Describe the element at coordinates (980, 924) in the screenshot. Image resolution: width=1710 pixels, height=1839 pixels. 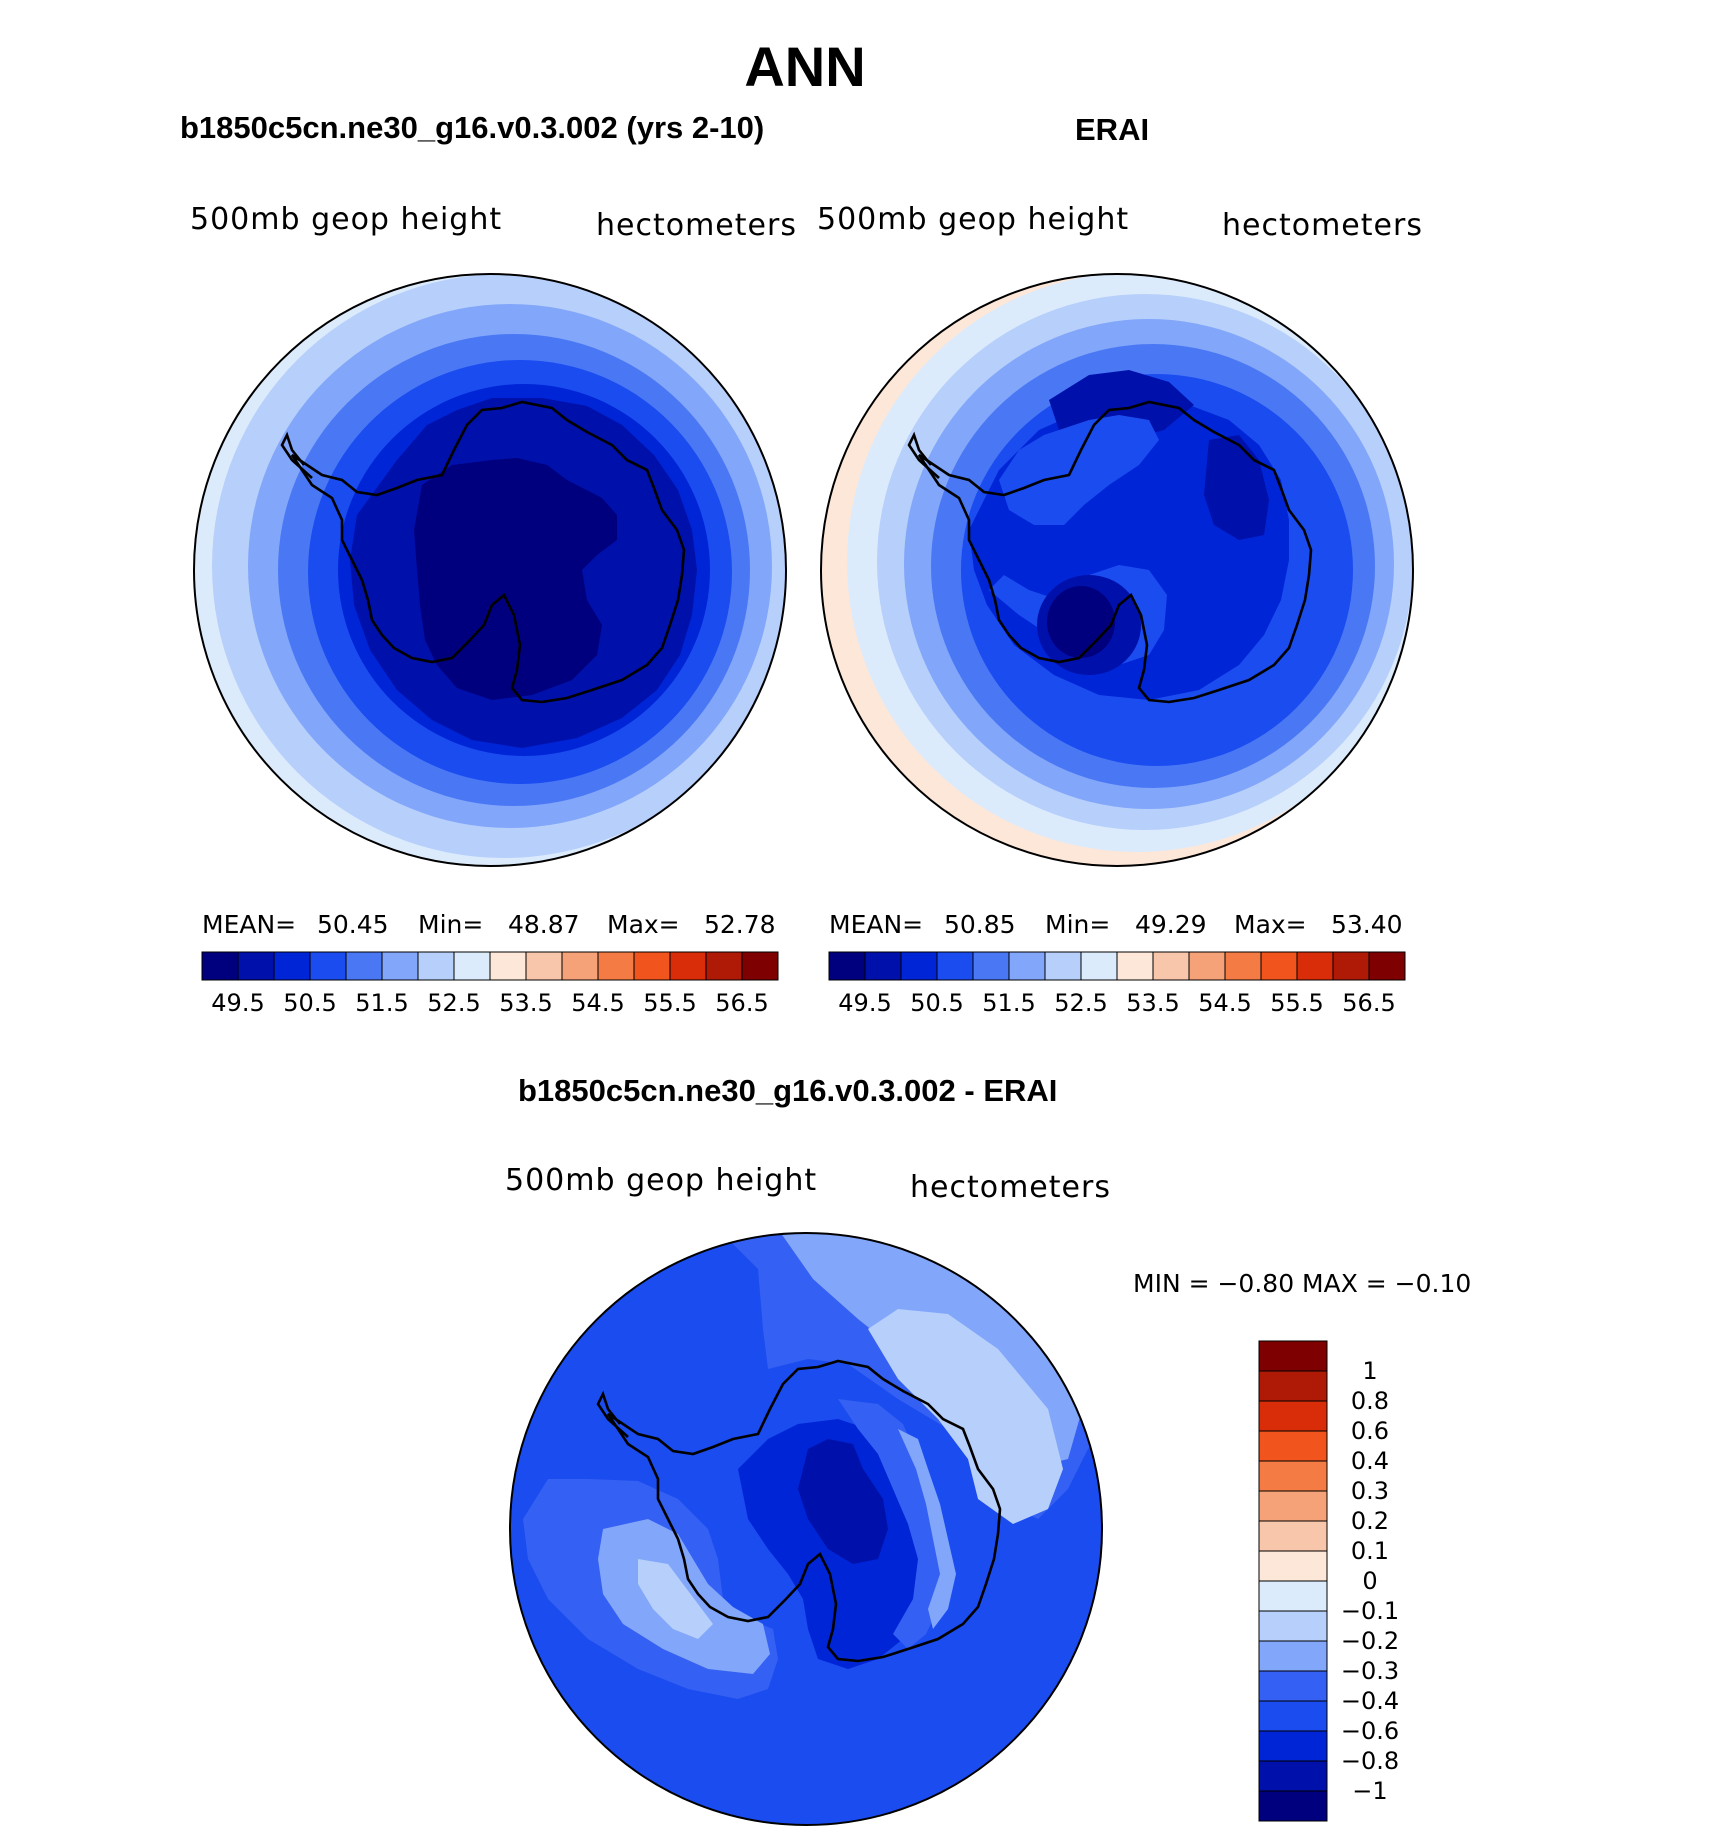
I see `panel2-mean-value: 50.85` at that location.